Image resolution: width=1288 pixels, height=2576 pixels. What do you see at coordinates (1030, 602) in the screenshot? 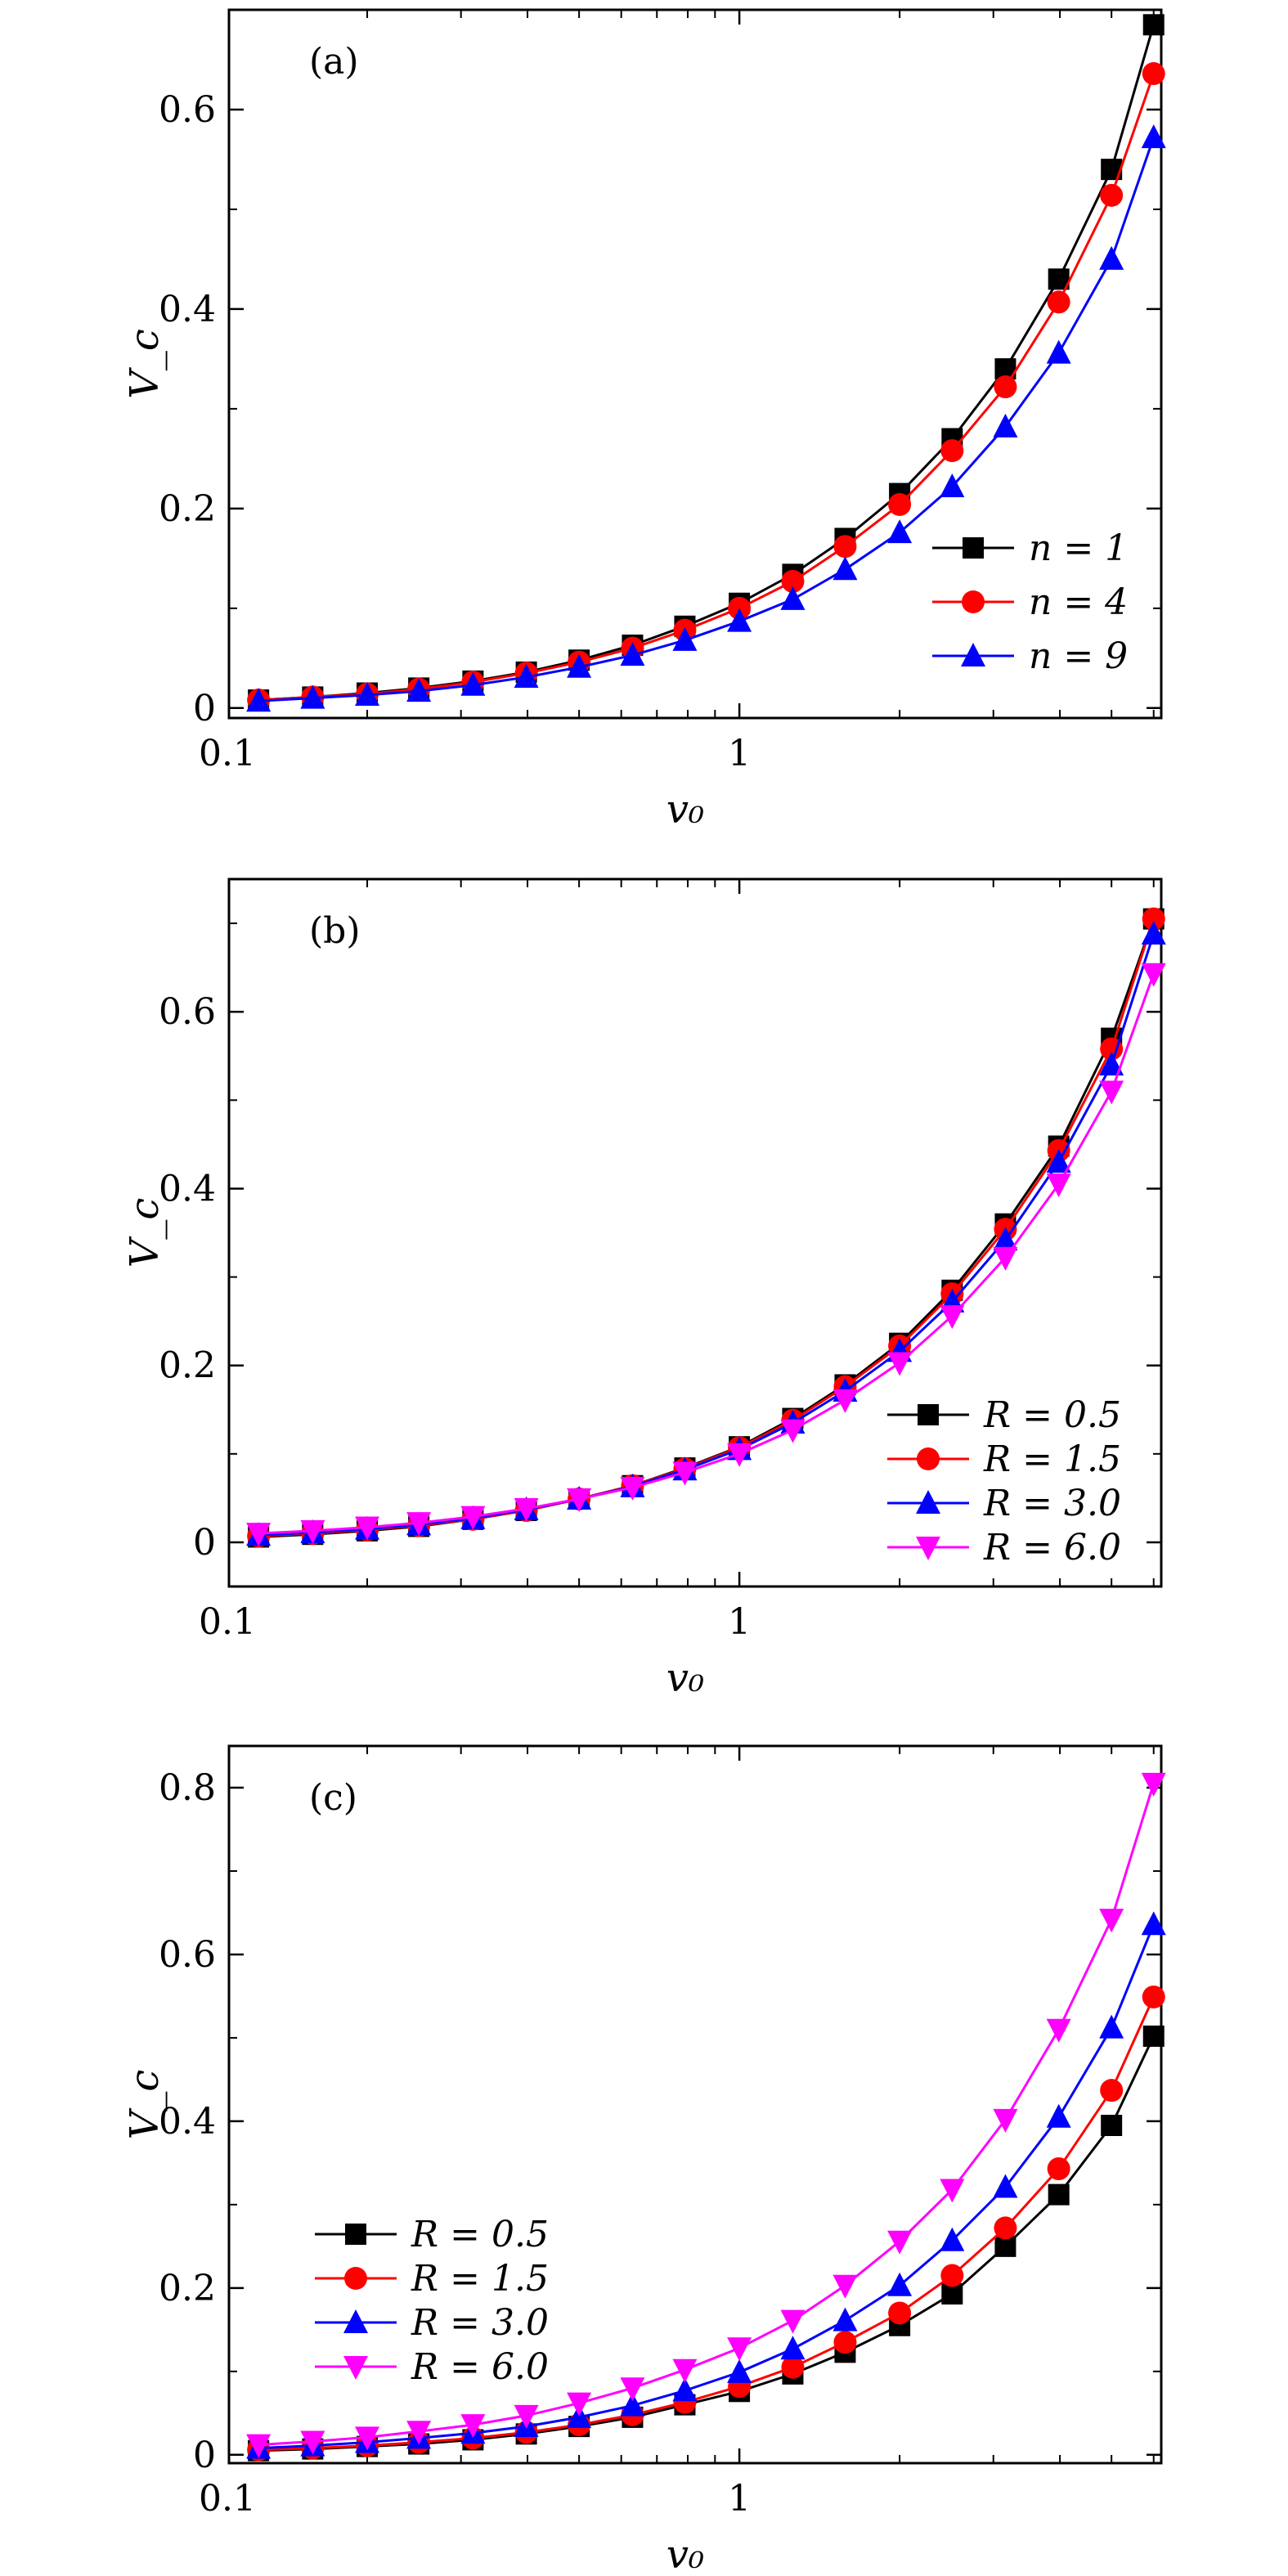
I see `legend-entry: n = 4` at bounding box center [1030, 602].